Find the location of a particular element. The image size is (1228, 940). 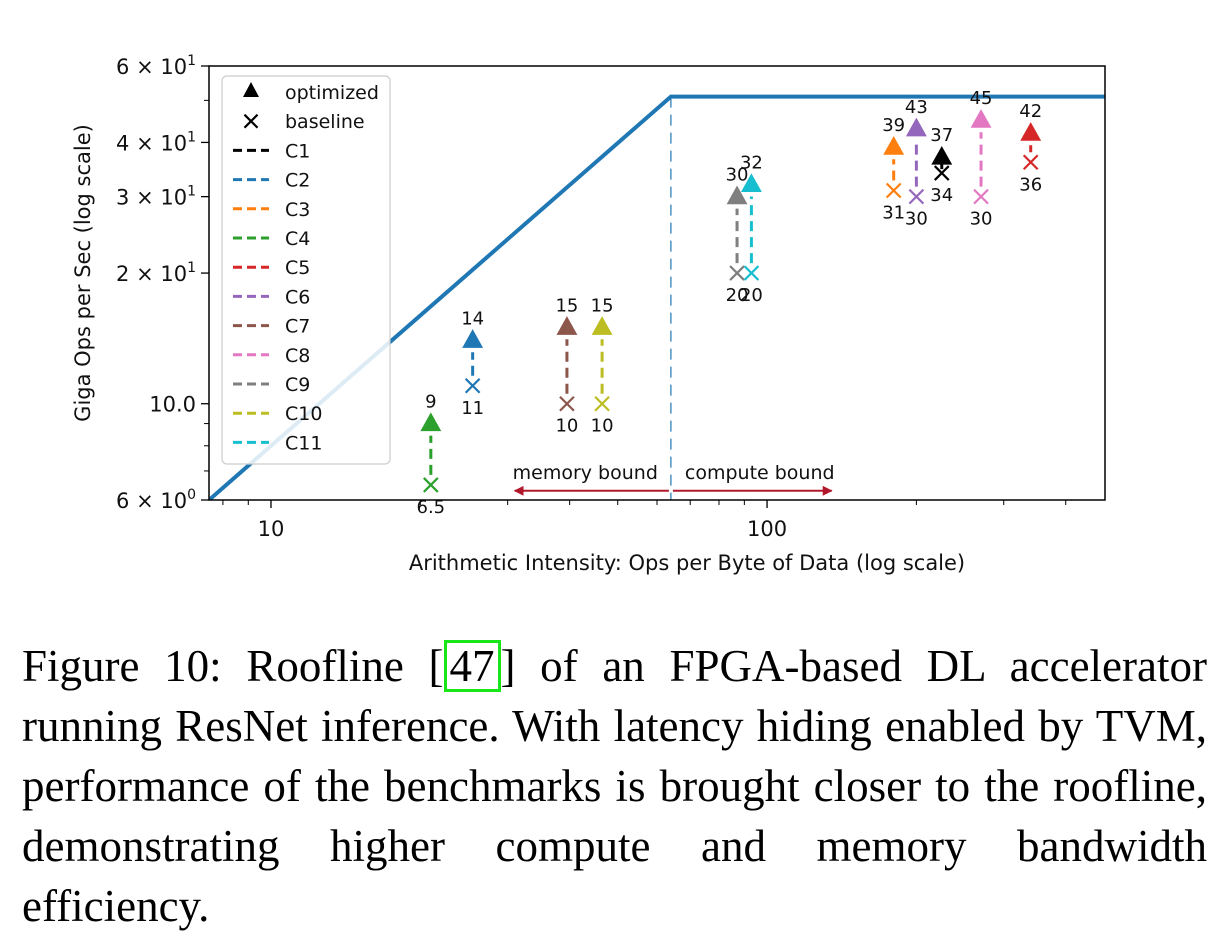

series-c9-optimized-marker is located at coordinates (737, 195).